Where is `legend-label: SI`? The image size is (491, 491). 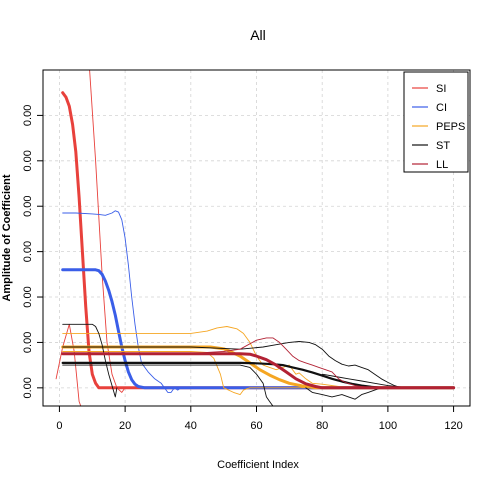 legend-label: SI is located at coordinates (441, 89).